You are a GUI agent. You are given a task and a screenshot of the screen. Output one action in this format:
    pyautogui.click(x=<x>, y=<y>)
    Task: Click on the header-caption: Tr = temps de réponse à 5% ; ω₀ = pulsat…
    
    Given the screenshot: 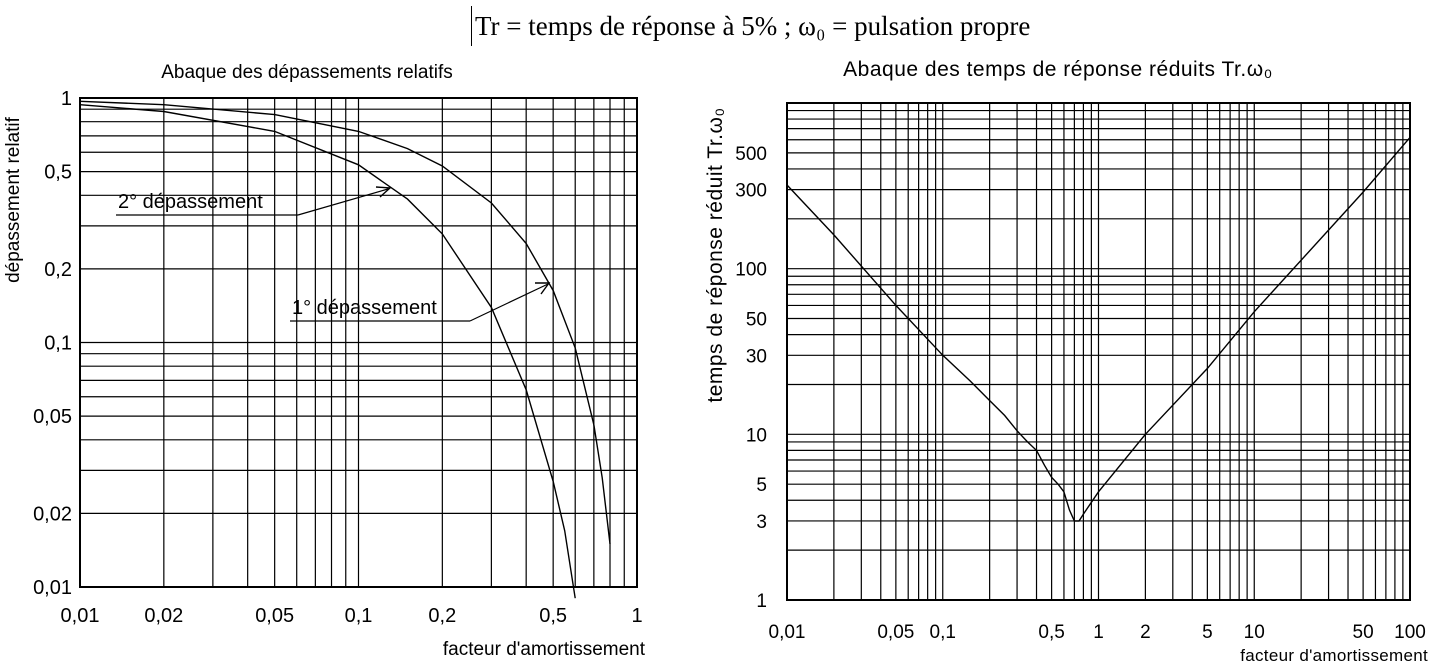 What is the action you would take?
    pyautogui.click(x=750, y=26)
    